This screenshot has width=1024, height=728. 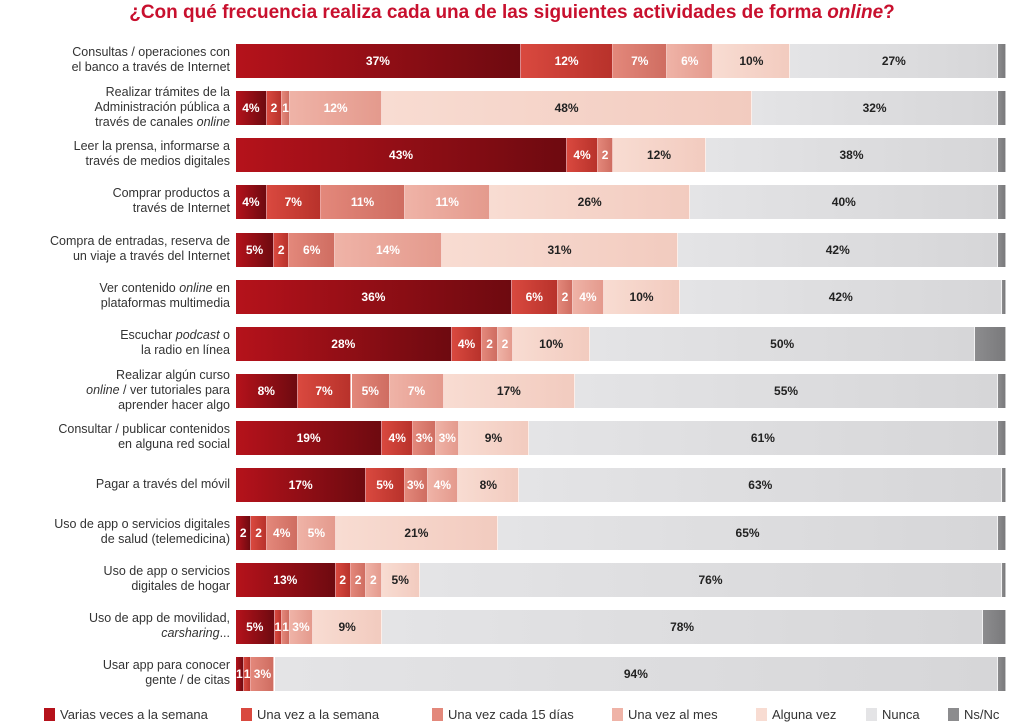 I want to click on bar-segment-una-vez-cada-15-d-as: 5%, so click(x=370, y=391).